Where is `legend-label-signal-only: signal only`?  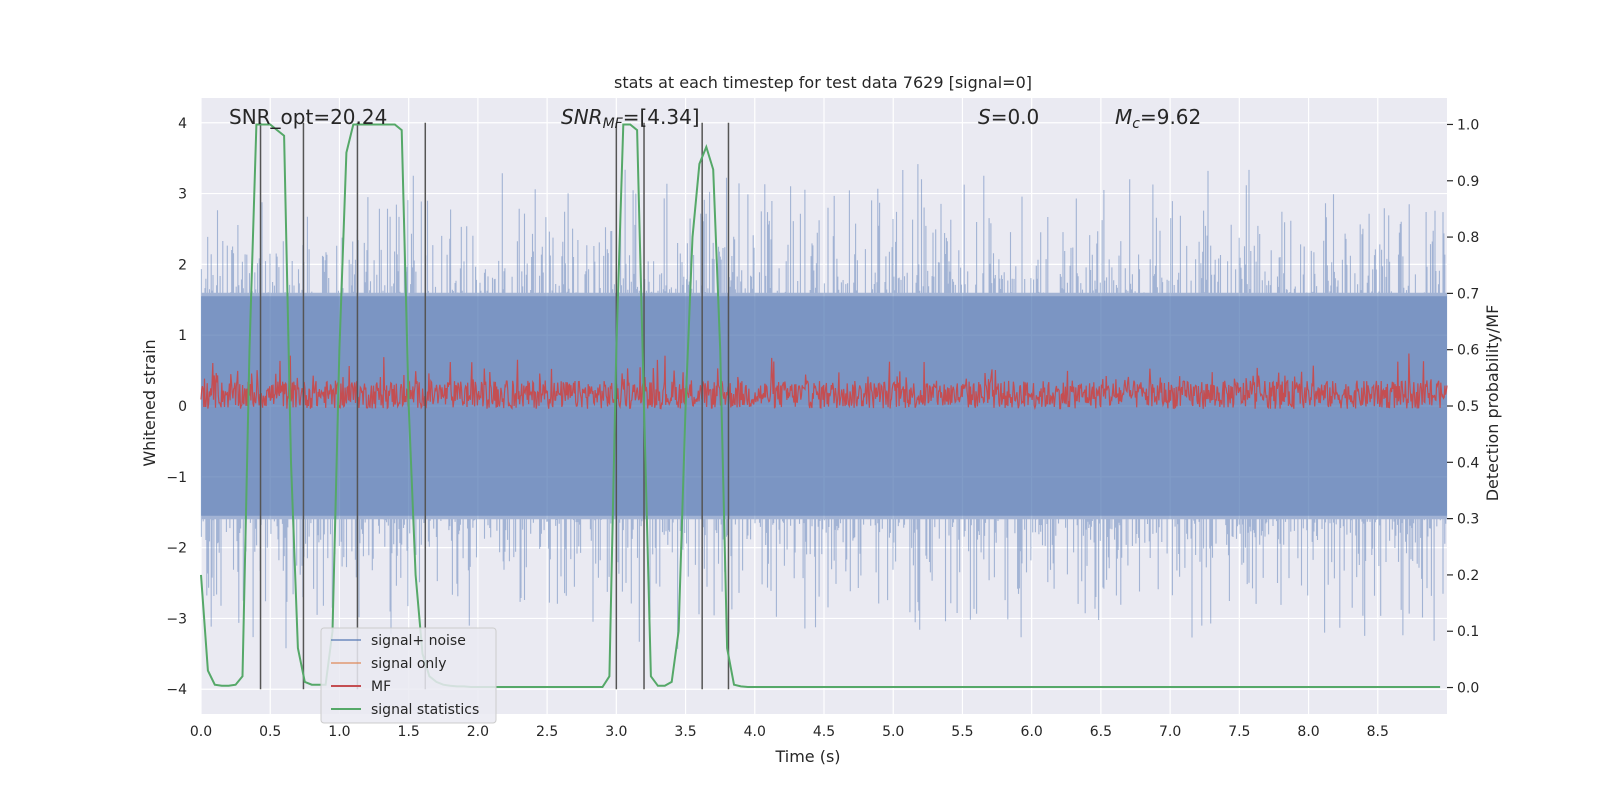
legend-label-signal-only: signal only is located at coordinates (408, 664).